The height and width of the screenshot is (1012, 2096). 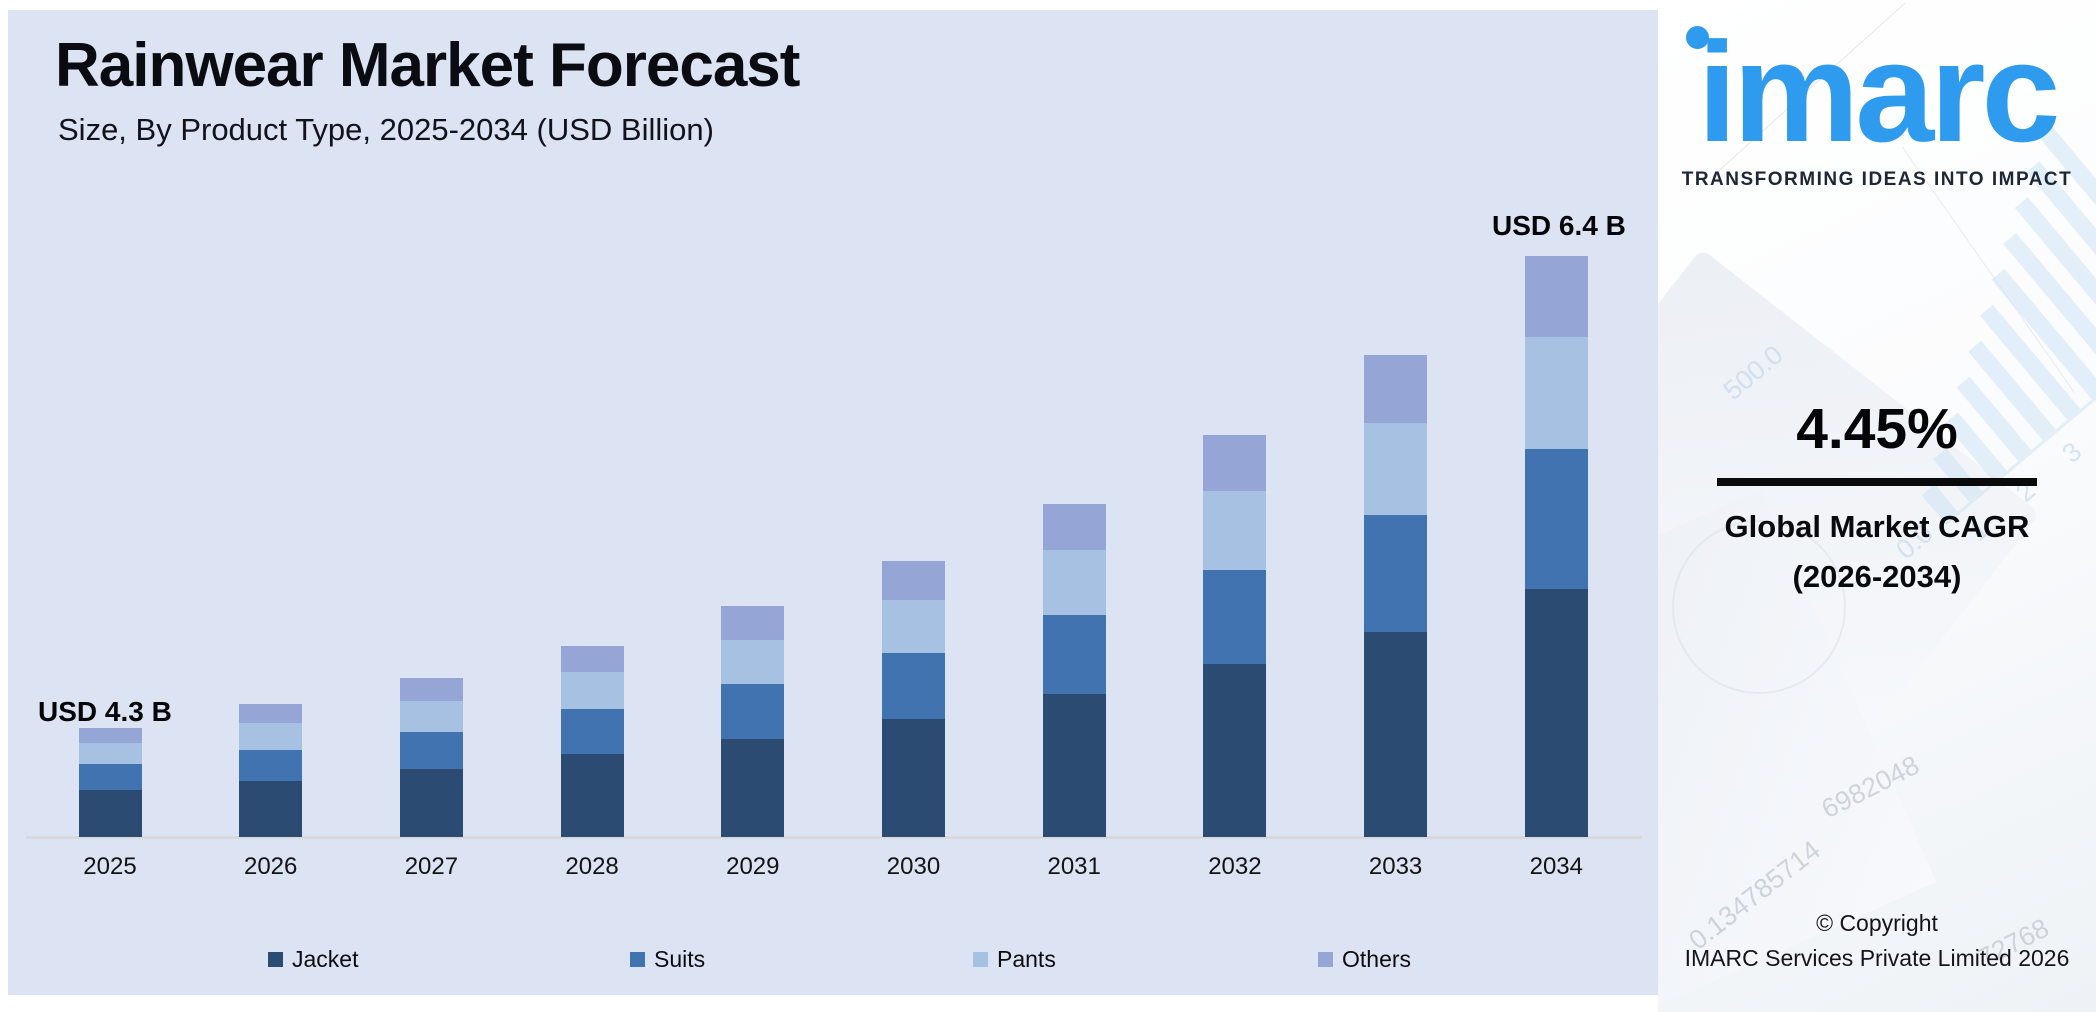 I want to click on bar-2032, so click(x=1235, y=636).